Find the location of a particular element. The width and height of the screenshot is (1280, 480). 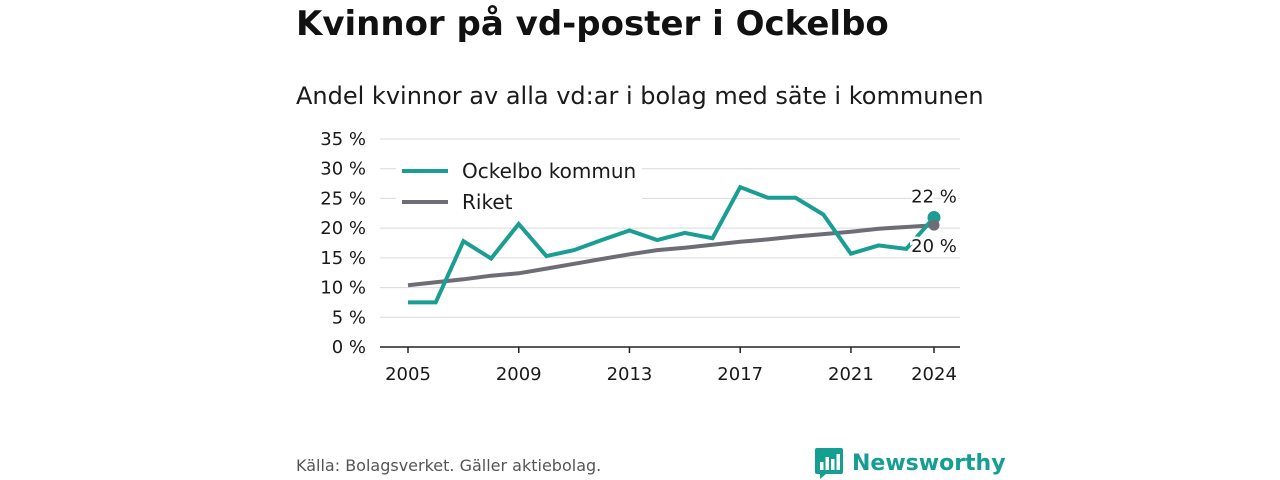

newsworthy-brand: Newsworthy is located at coordinates (910, 463).